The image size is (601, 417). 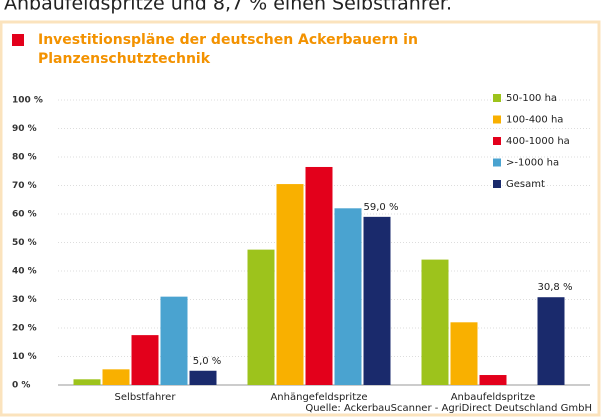 I want to click on y-tick-label: 10 %, so click(x=24, y=357).